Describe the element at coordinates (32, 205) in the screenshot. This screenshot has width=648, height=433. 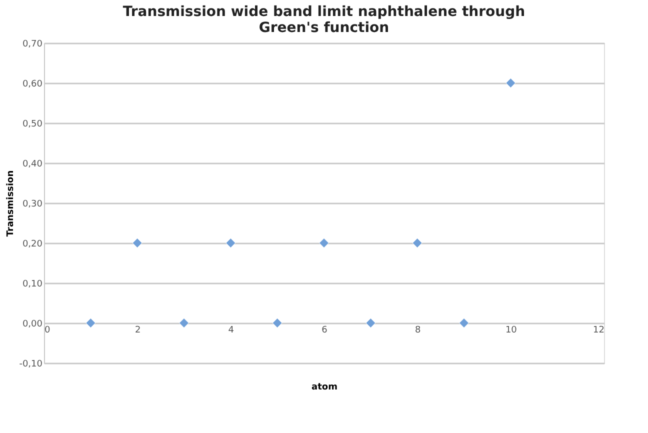
I see `y-tick-label: 0,30` at that location.